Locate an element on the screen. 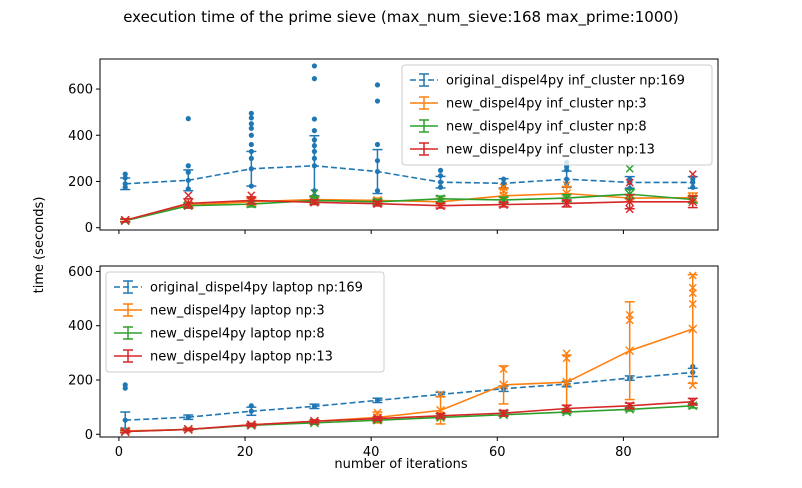  x-tick-label: 60 is located at coordinates (497, 452).